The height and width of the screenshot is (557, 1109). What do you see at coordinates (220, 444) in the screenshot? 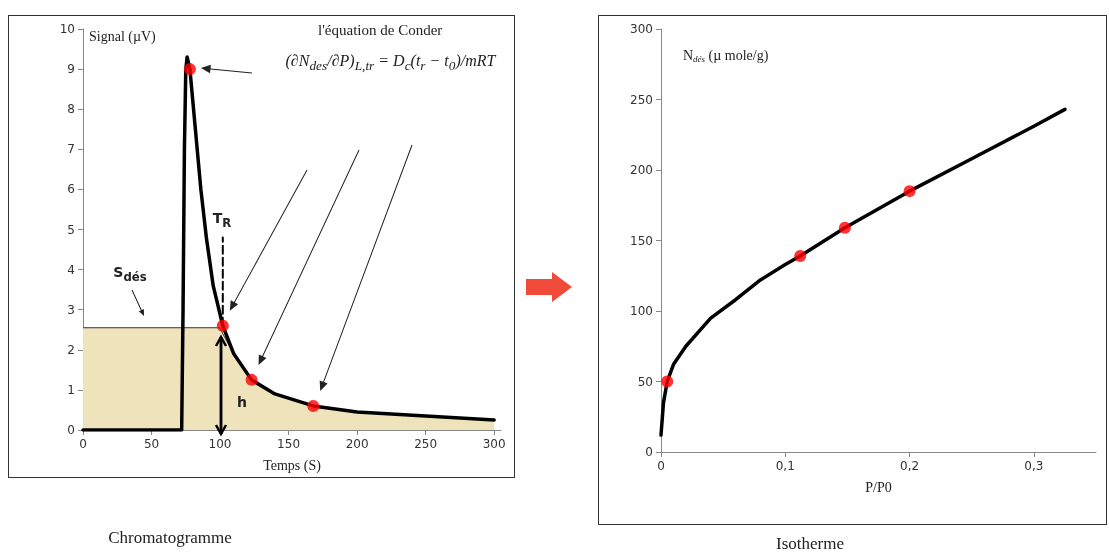
I see `x-tick-label: 100` at bounding box center [220, 444].